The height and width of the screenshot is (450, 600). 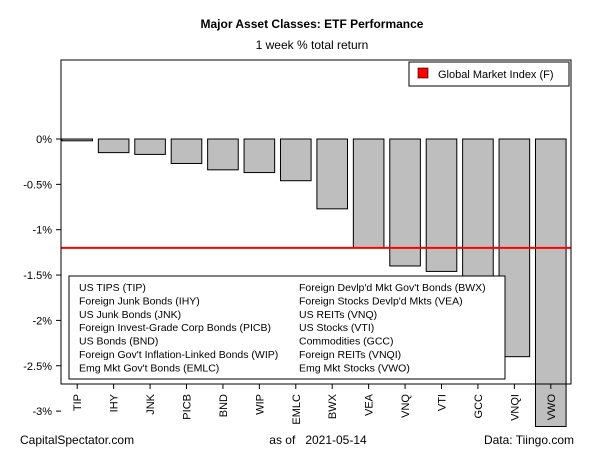 What do you see at coordinates (338, 315) in the screenshot?
I see `note-item: US REITs (VNQ)` at bounding box center [338, 315].